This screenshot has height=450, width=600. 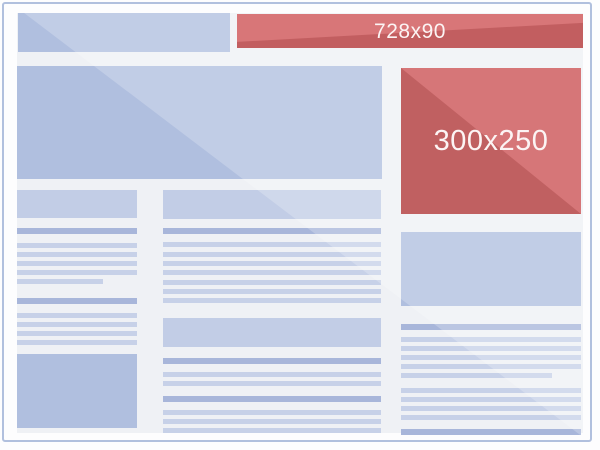 I want to click on medium-rectangle-ad-300x250: 300x250, so click(x=491, y=141).